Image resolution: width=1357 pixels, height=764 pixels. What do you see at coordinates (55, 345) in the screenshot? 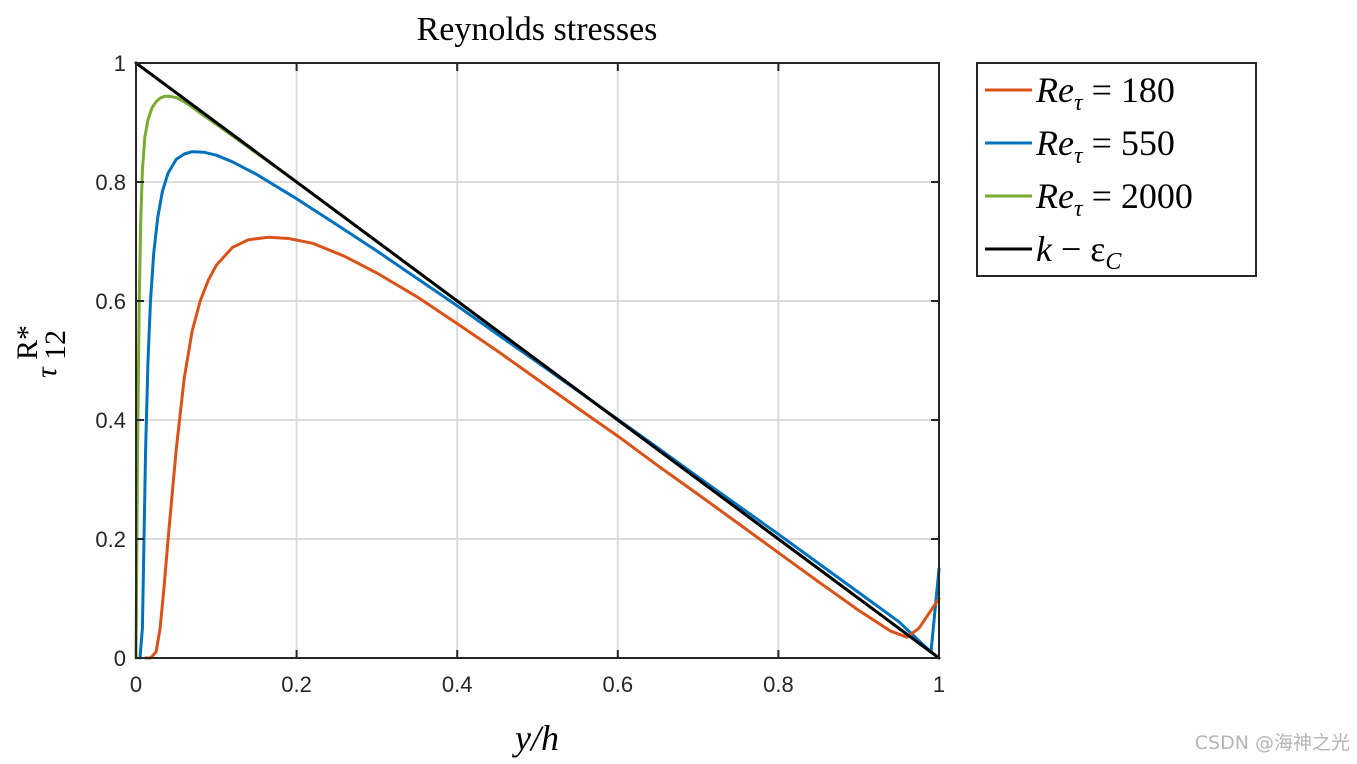
I see `y-axis-label-sub: 12` at bounding box center [55, 345].